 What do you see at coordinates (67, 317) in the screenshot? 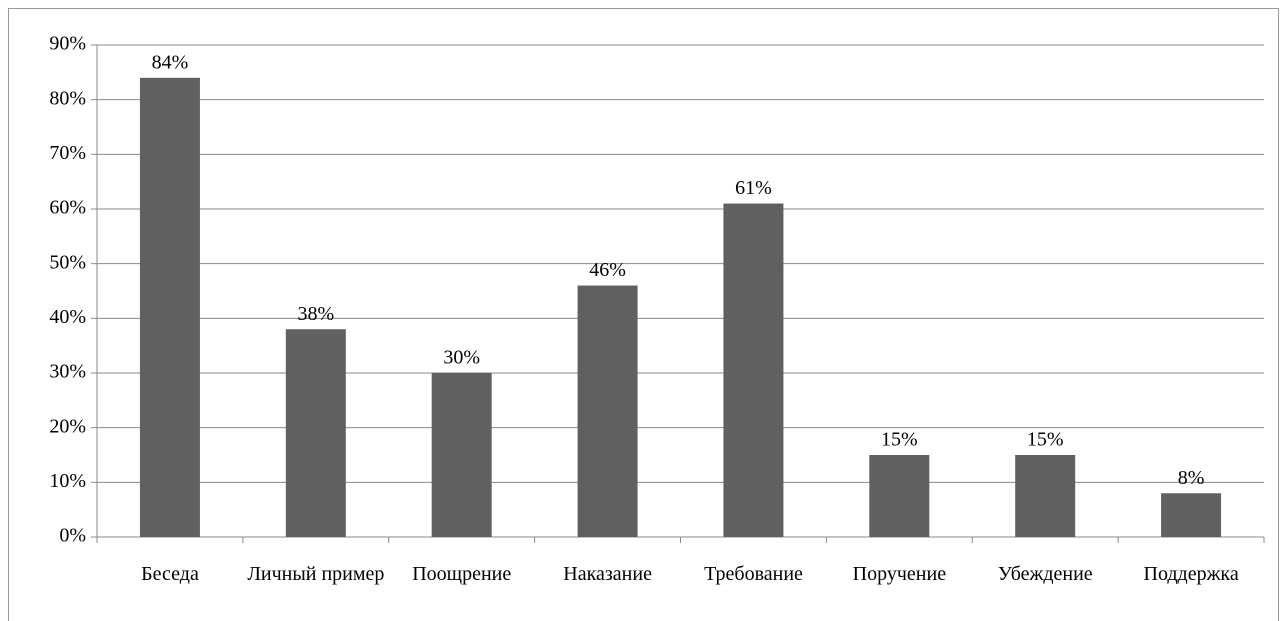
I see `y-tick-label: 40%` at bounding box center [67, 317].